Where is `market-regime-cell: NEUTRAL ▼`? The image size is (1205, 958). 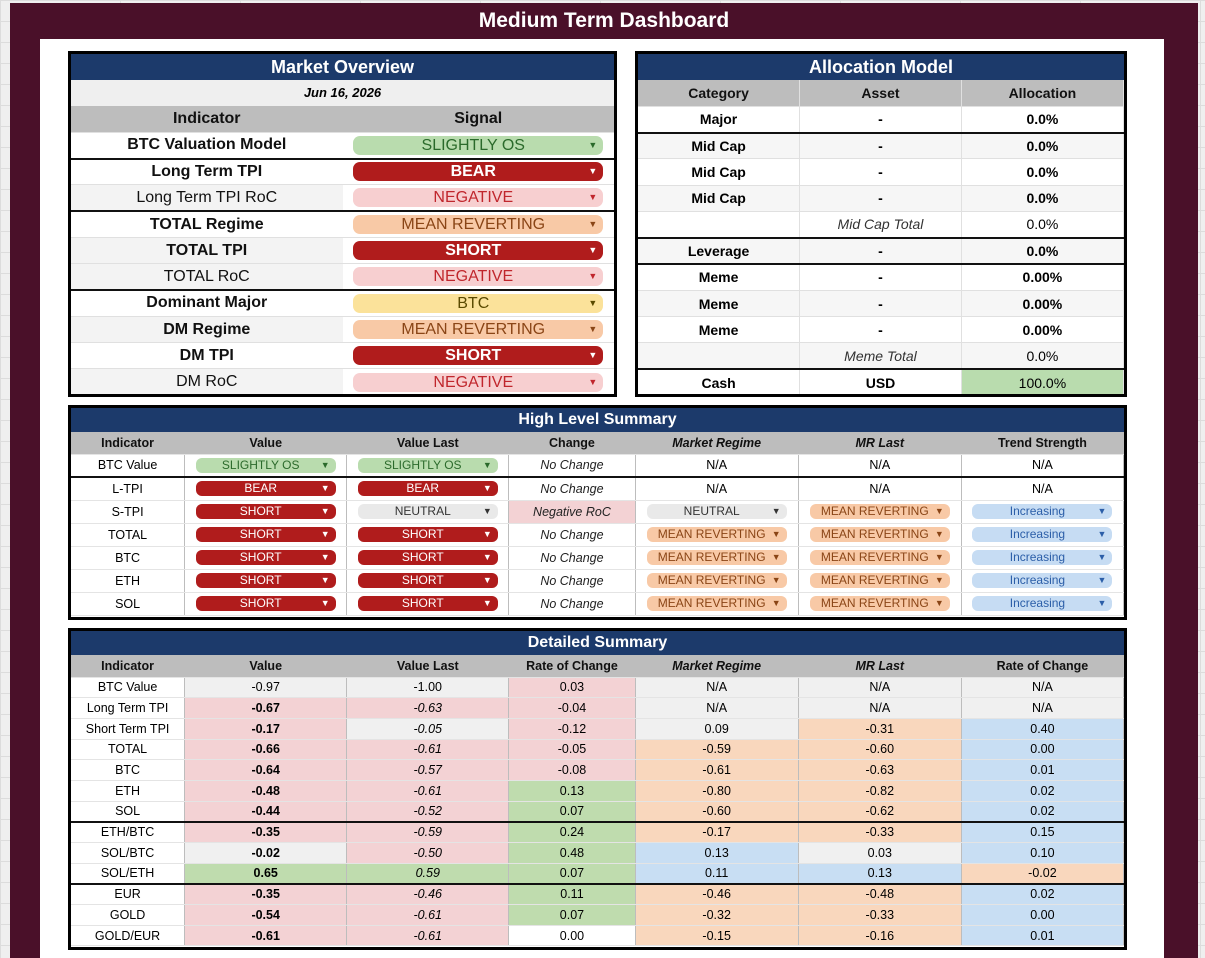
market-regime-cell: NEUTRAL ▼ is located at coordinates (717, 512).